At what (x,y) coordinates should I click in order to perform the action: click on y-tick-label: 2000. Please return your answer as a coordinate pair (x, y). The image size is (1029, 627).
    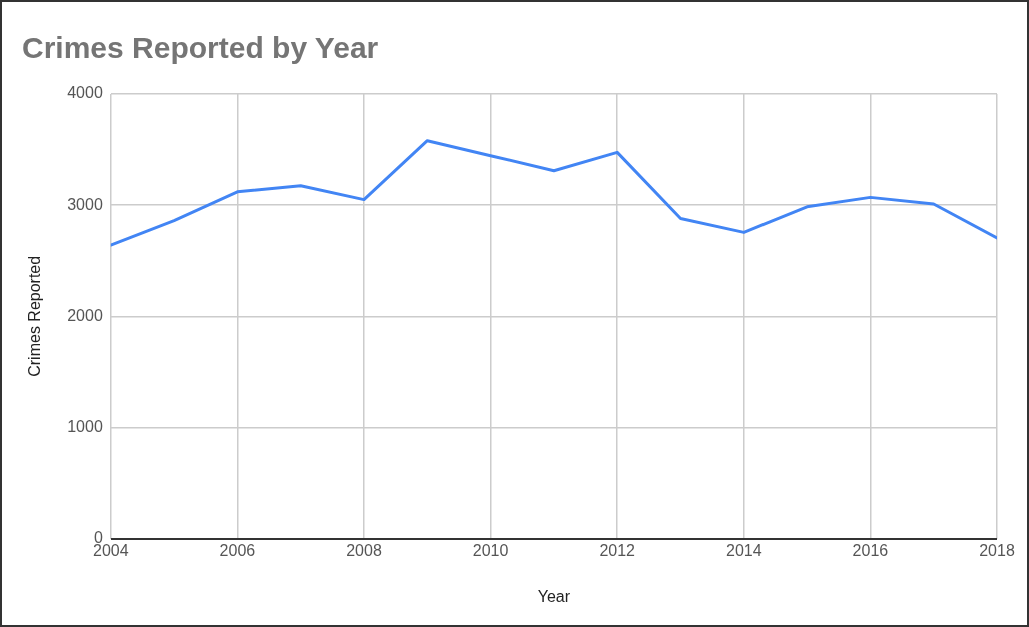
    Looking at the image, I should click on (85, 315).